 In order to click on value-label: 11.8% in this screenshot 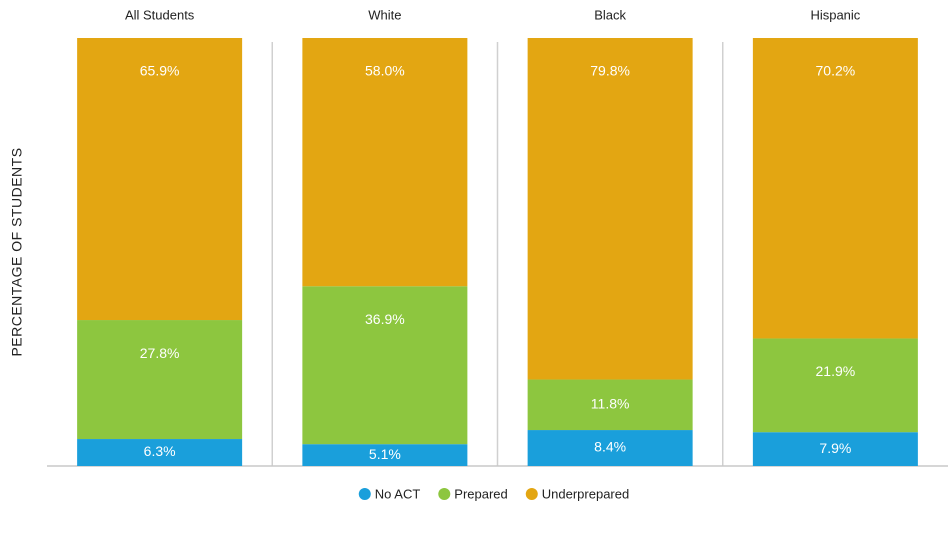, I will do `click(610, 403)`.